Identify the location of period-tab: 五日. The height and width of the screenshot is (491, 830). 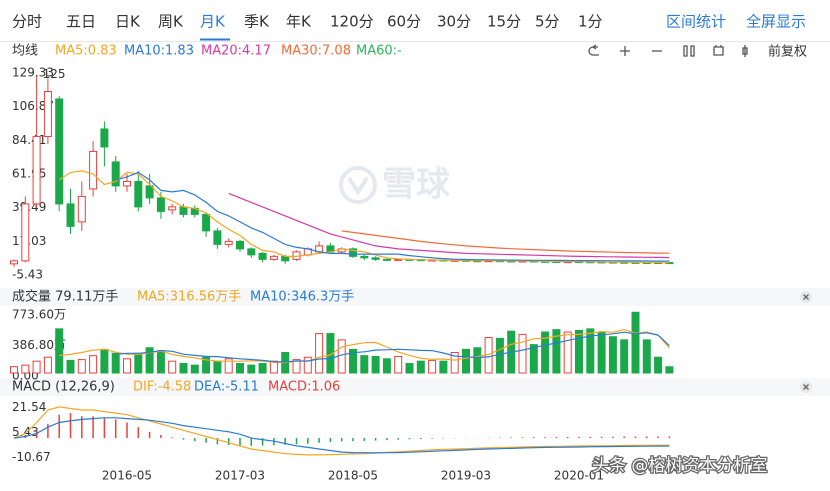
(81, 22).